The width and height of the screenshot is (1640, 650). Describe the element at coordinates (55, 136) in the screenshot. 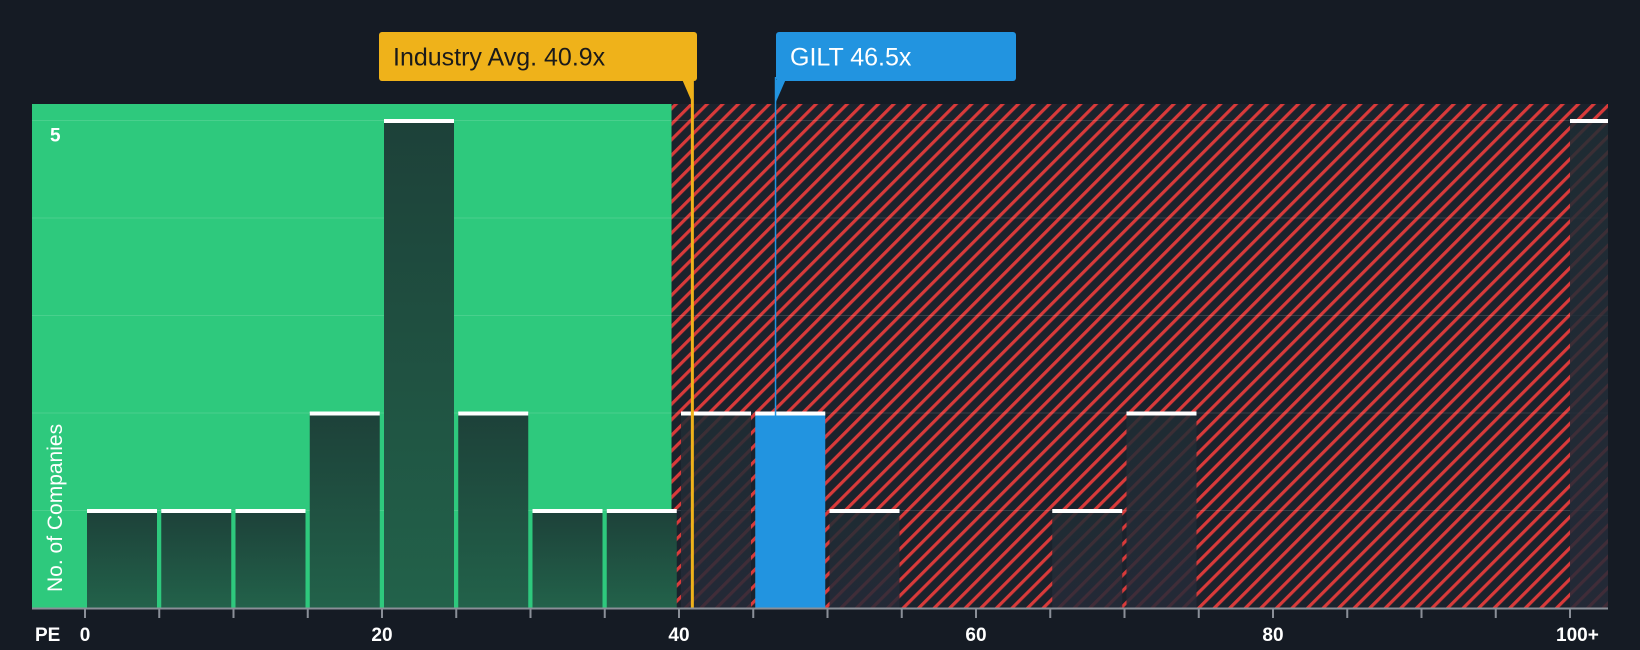

I see `y-tick-label: 5` at that location.